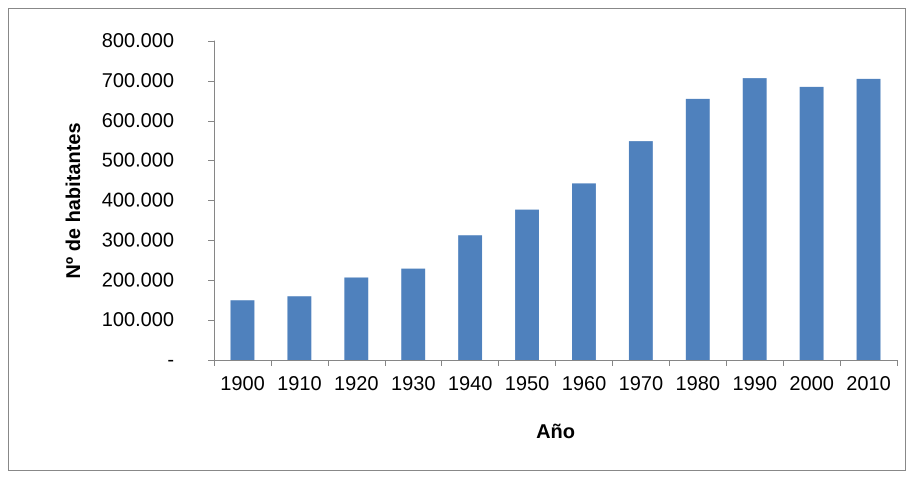  Describe the element at coordinates (698, 384) in the screenshot. I see `x-tick-label: 1980` at that location.